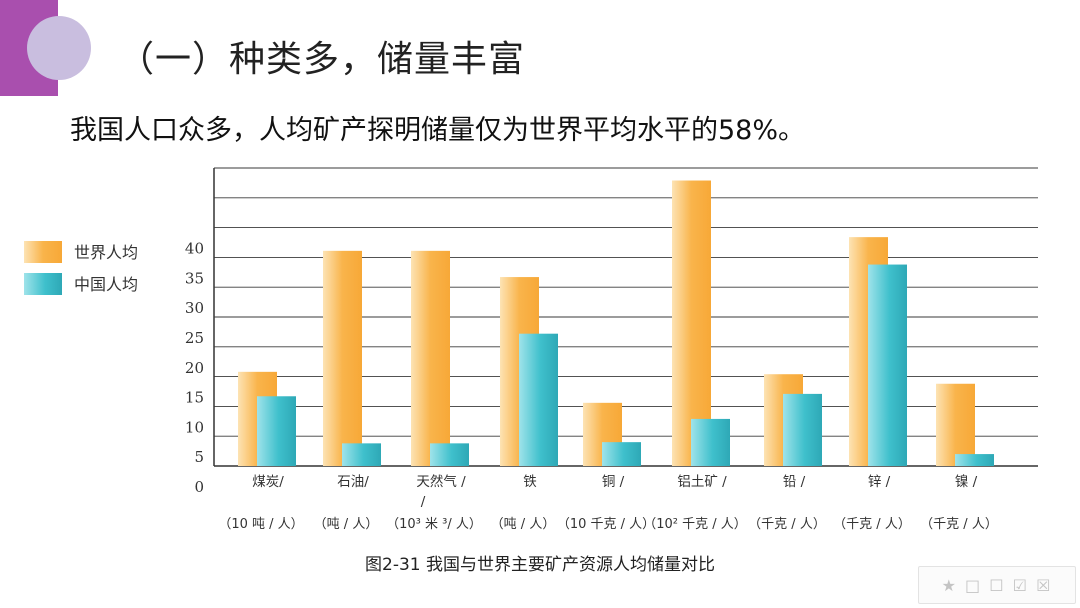  I want to click on category-label: 铝土矿 /, so click(702, 482).